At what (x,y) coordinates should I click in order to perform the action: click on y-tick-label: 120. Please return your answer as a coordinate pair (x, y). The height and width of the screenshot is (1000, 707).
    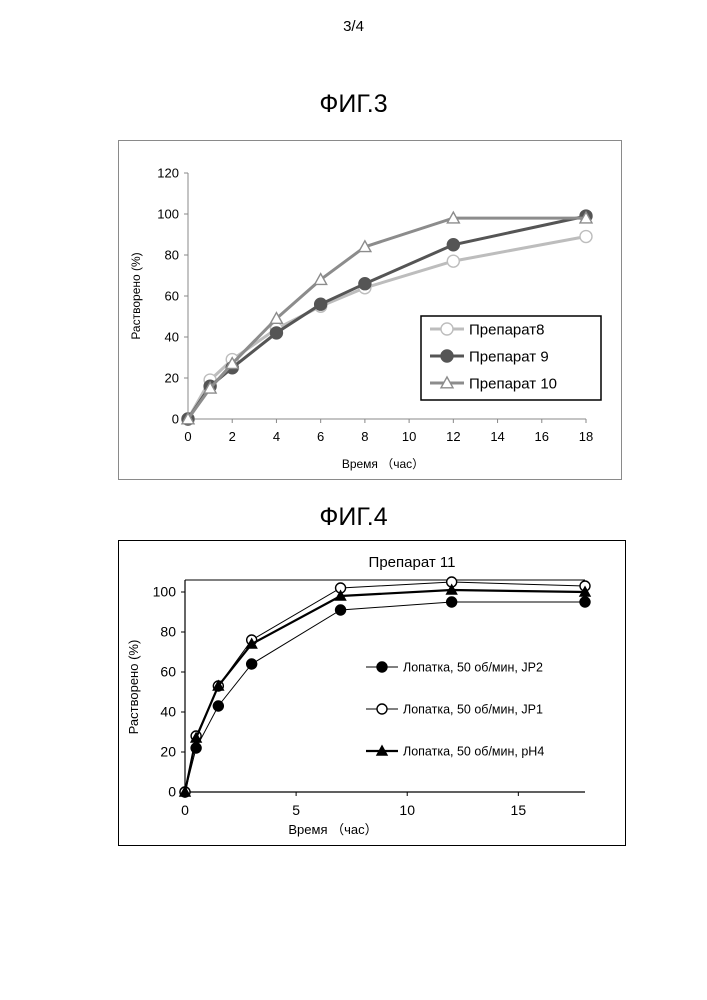
    Looking at the image, I should click on (168, 173).